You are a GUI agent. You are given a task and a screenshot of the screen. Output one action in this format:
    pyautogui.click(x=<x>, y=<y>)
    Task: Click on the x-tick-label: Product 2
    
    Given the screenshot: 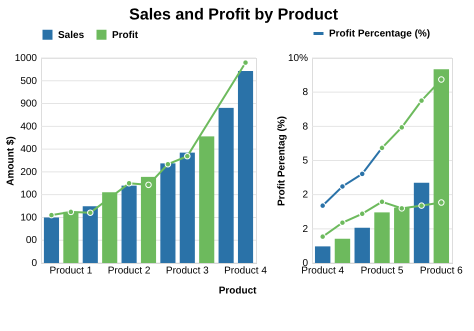 What is the action you would take?
    pyautogui.click(x=129, y=271)
    